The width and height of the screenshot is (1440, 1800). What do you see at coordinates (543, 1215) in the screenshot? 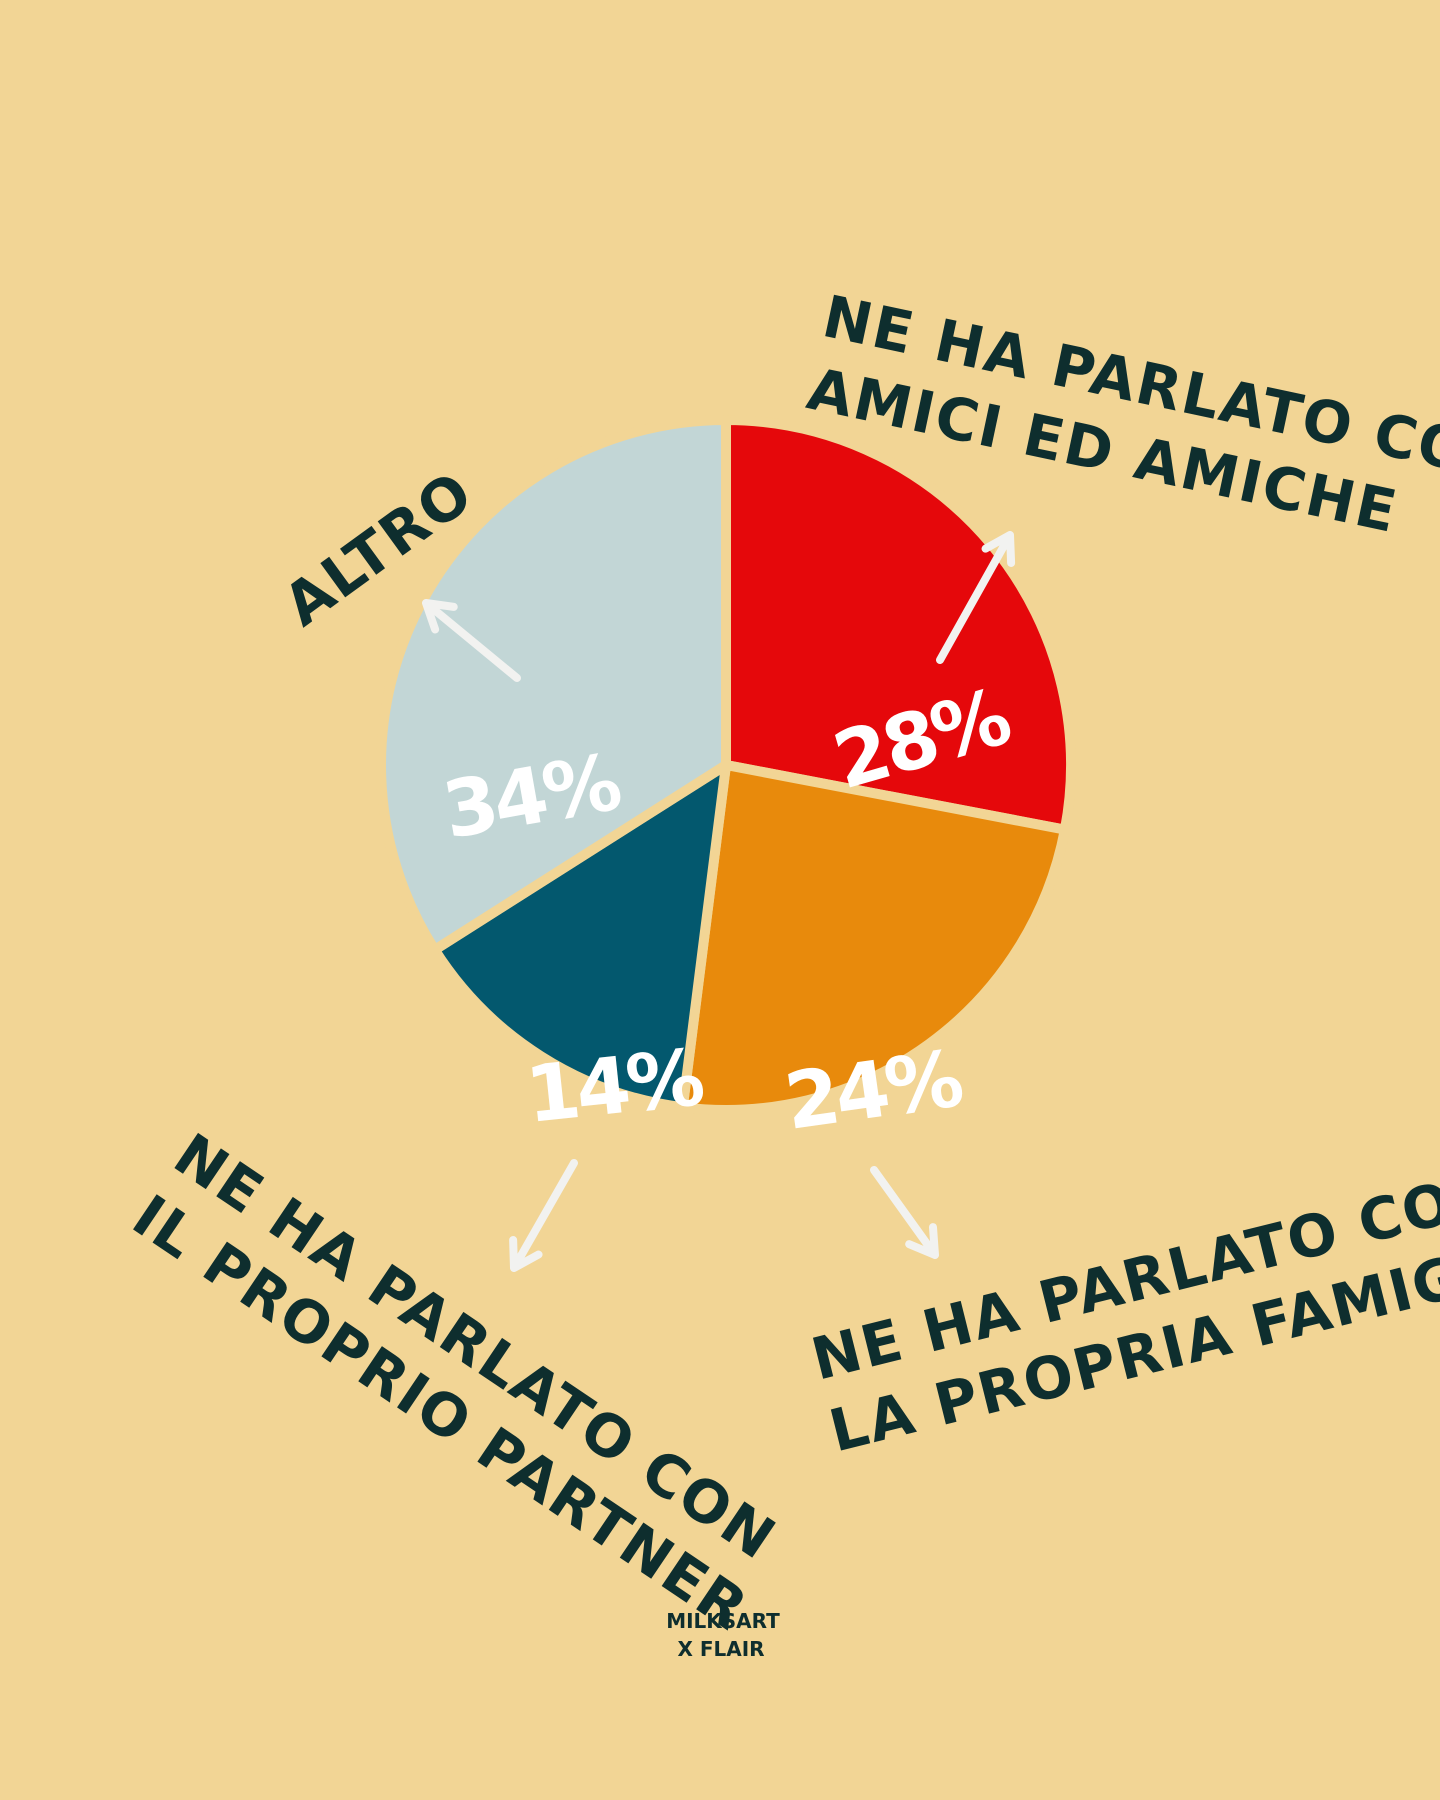
I see `arrow-ne-ha-parlato-con-il-proprio-partner` at bounding box center [543, 1215].